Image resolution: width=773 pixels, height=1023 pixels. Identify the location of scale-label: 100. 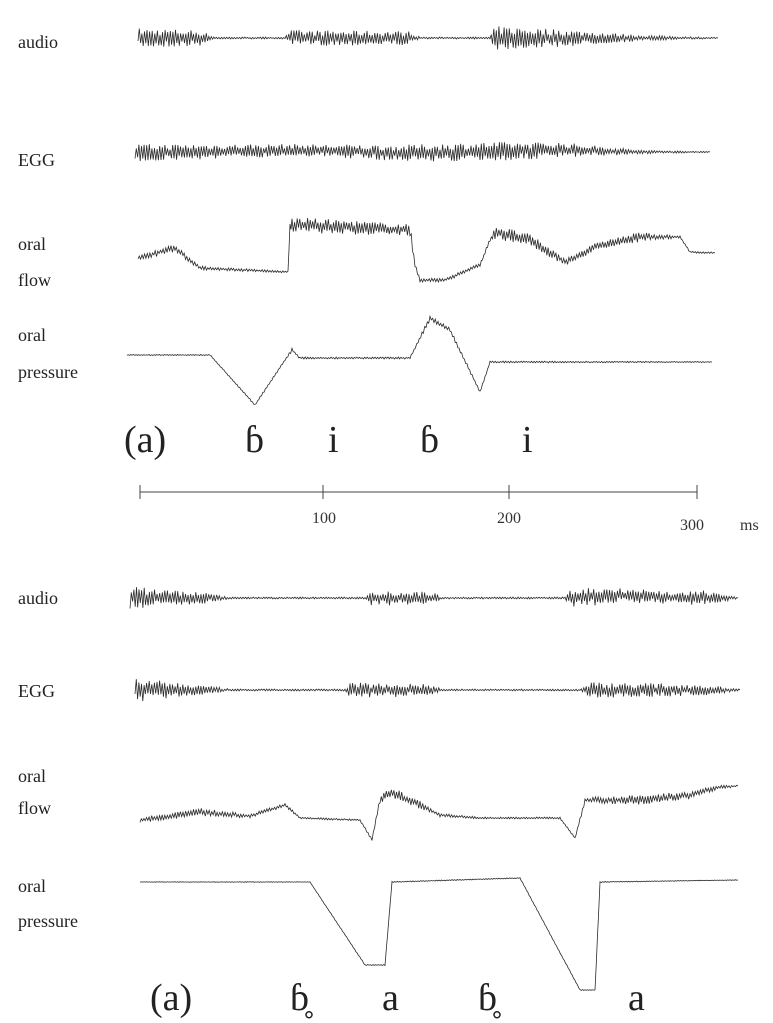
(324, 518).